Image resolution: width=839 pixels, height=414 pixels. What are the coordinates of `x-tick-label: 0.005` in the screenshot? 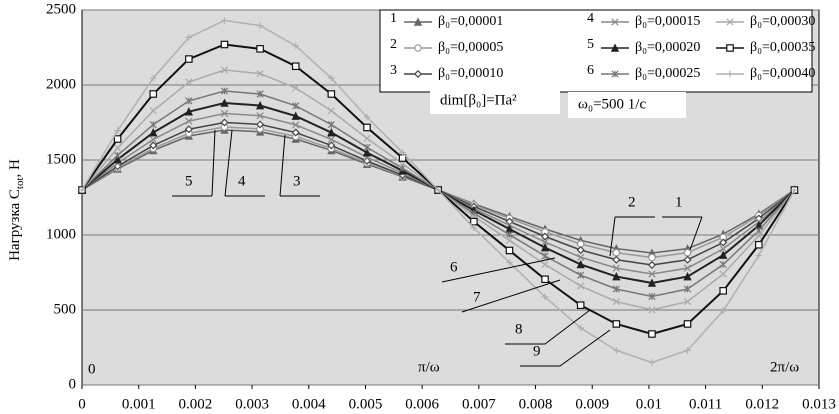 It's located at (366, 404).